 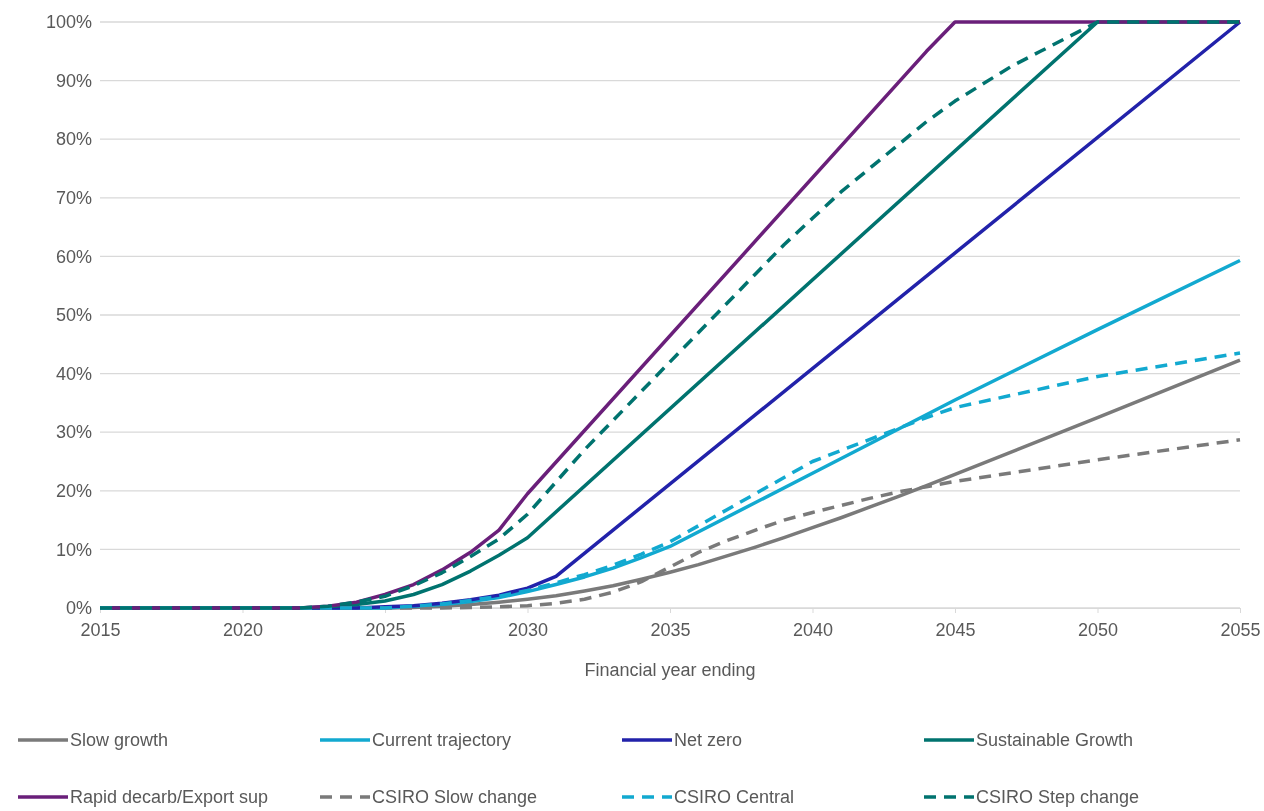 What do you see at coordinates (670, 629) in the screenshot?
I see `x-tick-label: 2035` at bounding box center [670, 629].